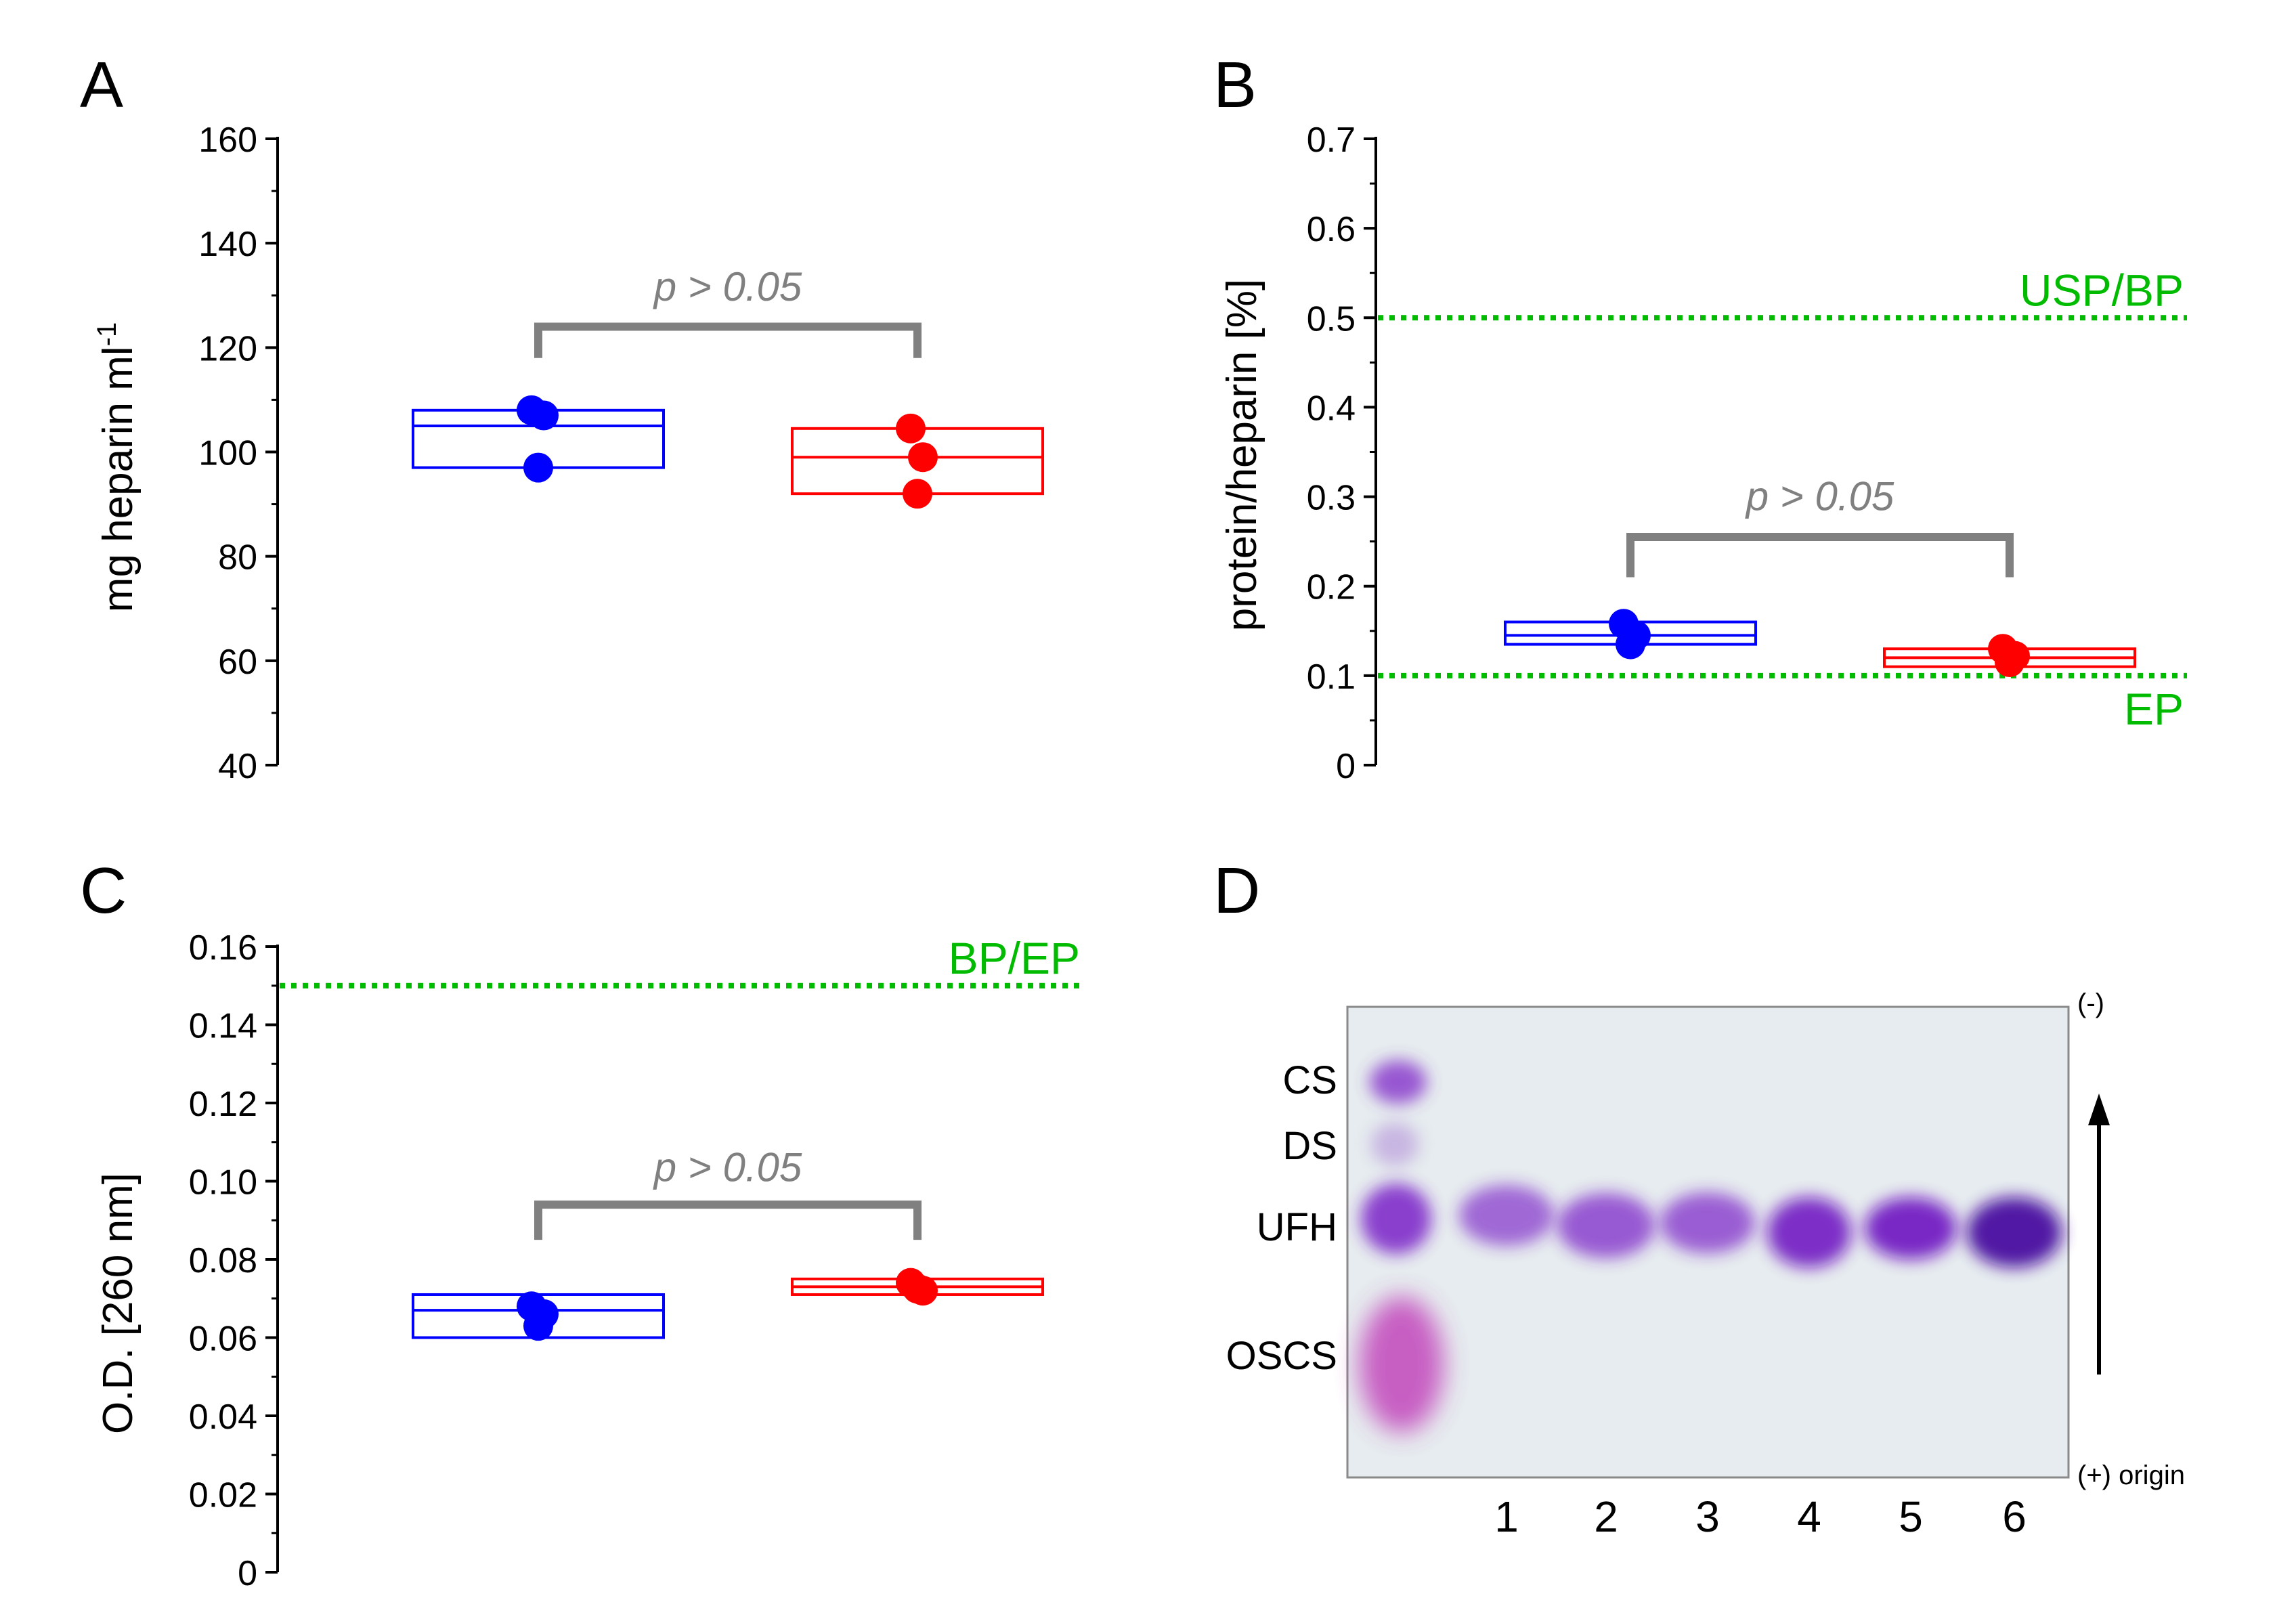  What do you see at coordinates (2154, 709) in the screenshot?
I see `reference-line-label: EP` at bounding box center [2154, 709].